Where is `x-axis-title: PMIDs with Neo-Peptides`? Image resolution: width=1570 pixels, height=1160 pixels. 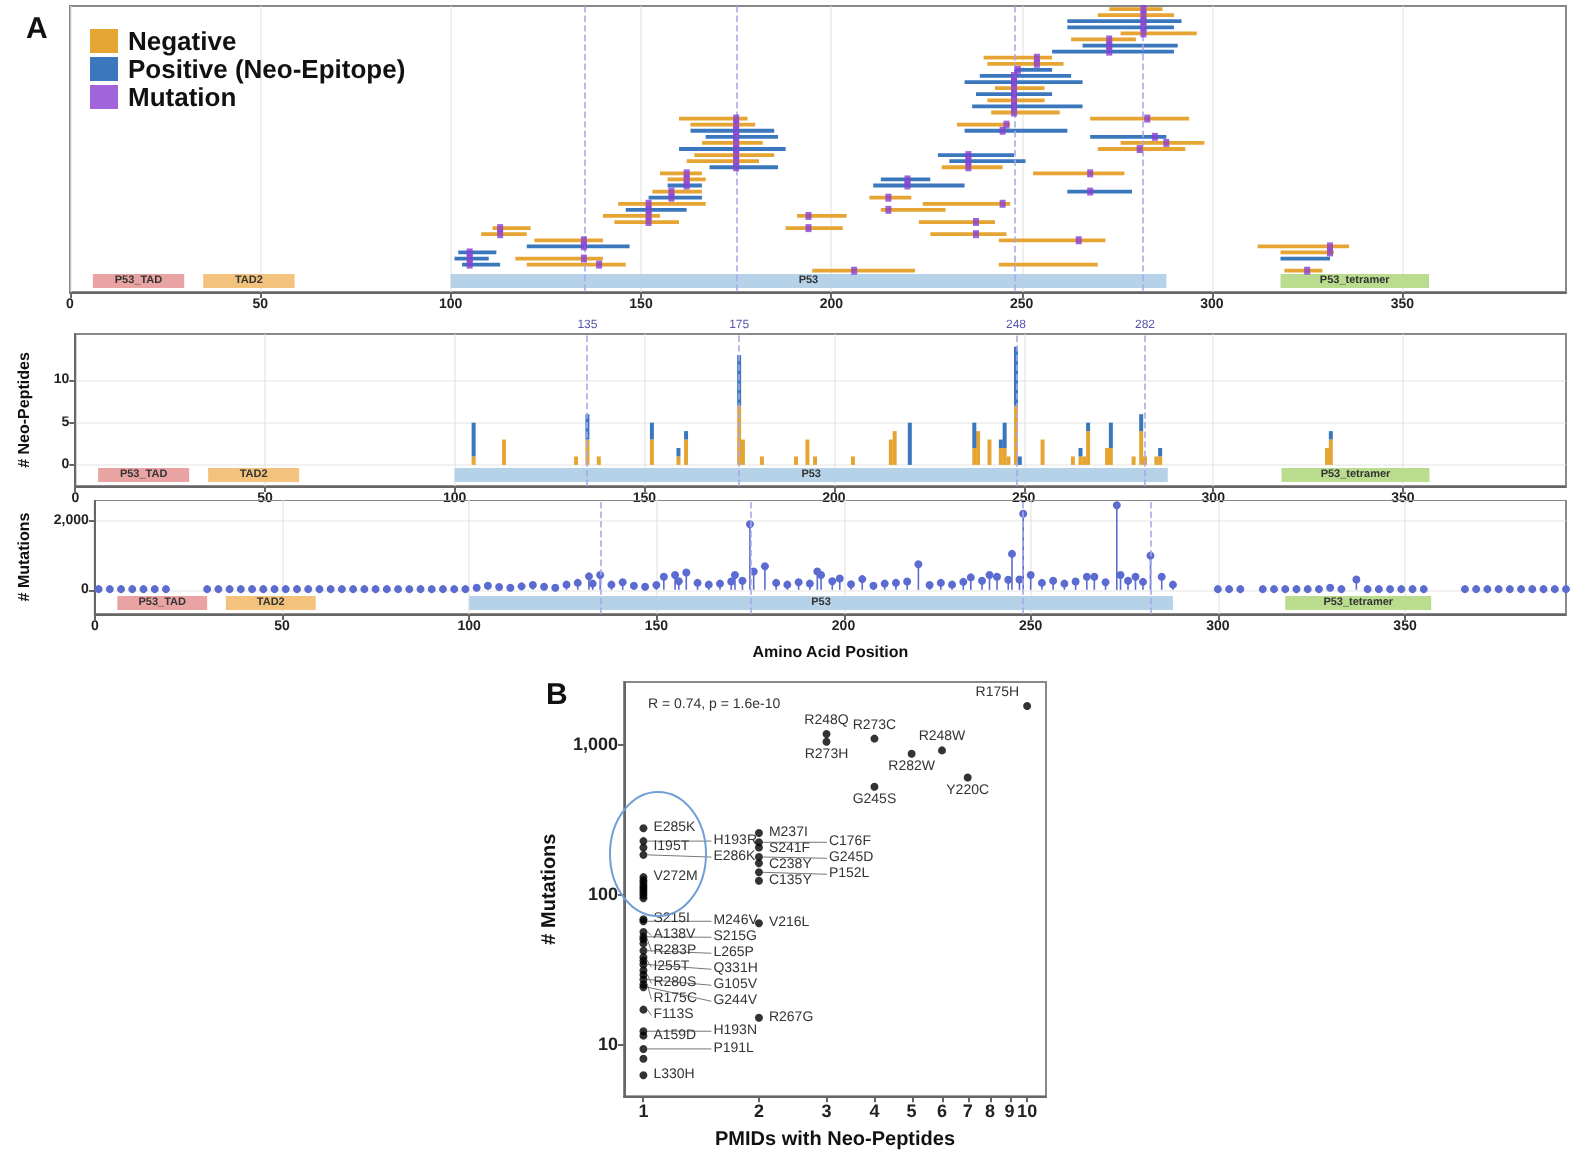 x-axis-title: PMIDs with Neo-Peptides is located at coordinates (835, 1140).